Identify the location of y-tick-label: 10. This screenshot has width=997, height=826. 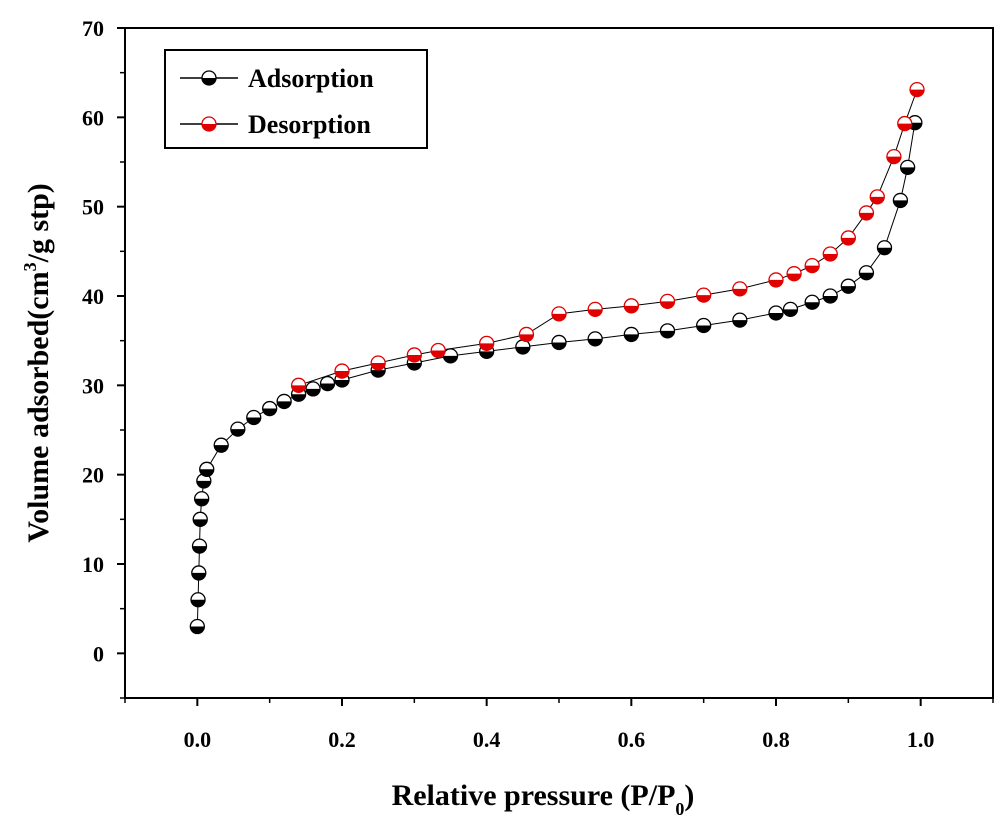
(93, 564).